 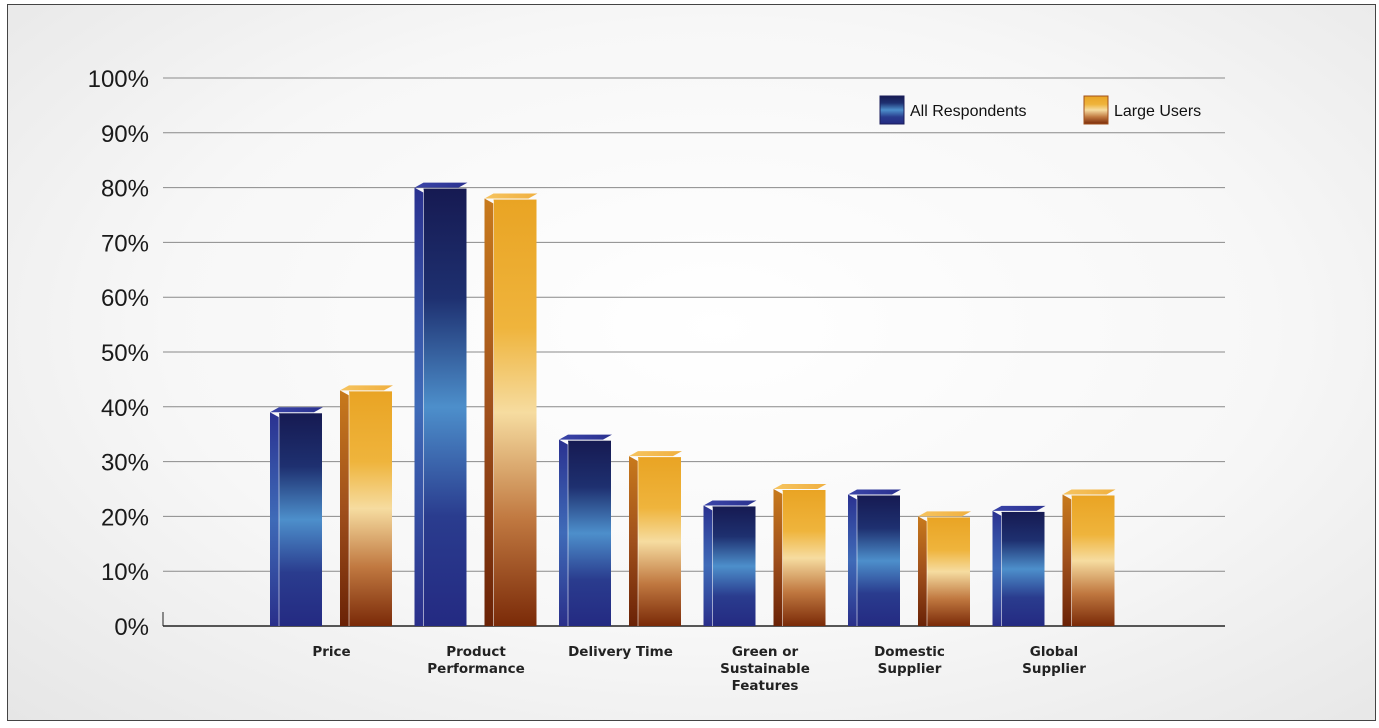 What do you see at coordinates (125, 517) in the screenshot?
I see `y-tick-label: 20%` at bounding box center [125, 517].